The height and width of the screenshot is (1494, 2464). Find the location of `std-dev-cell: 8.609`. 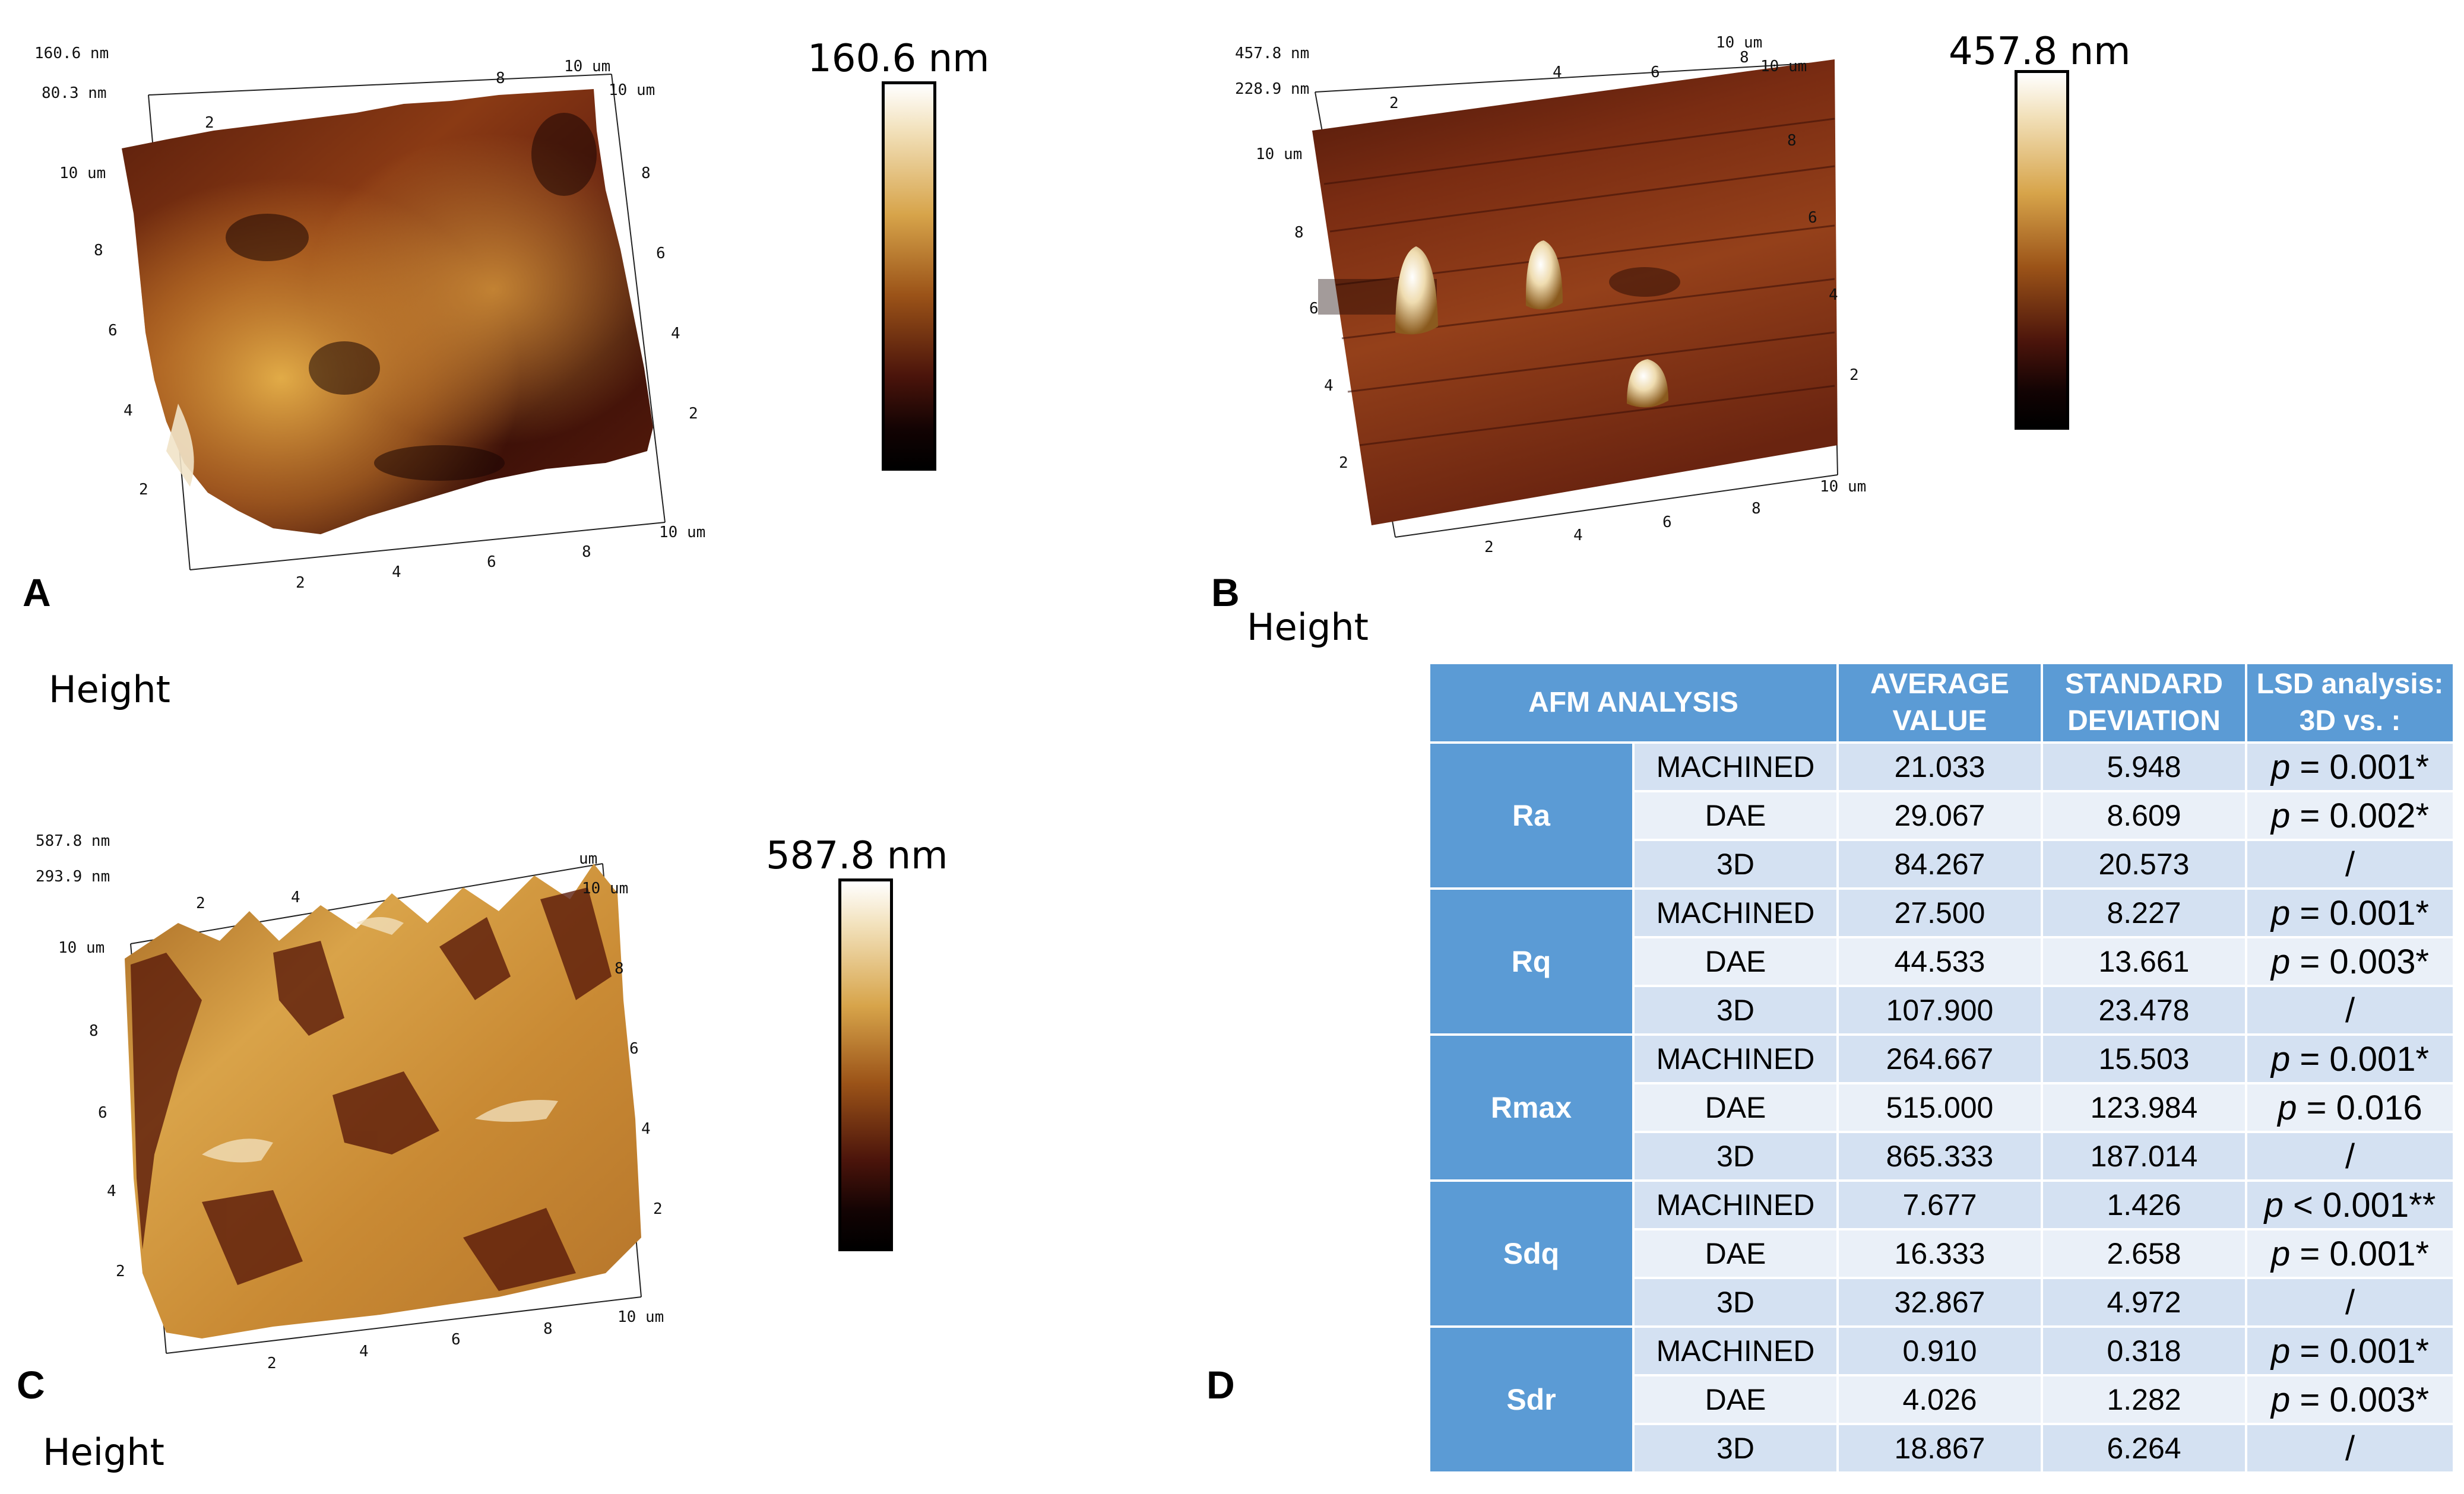

std-dev-cell: 8.609 is located at coordinates (2144, 815).